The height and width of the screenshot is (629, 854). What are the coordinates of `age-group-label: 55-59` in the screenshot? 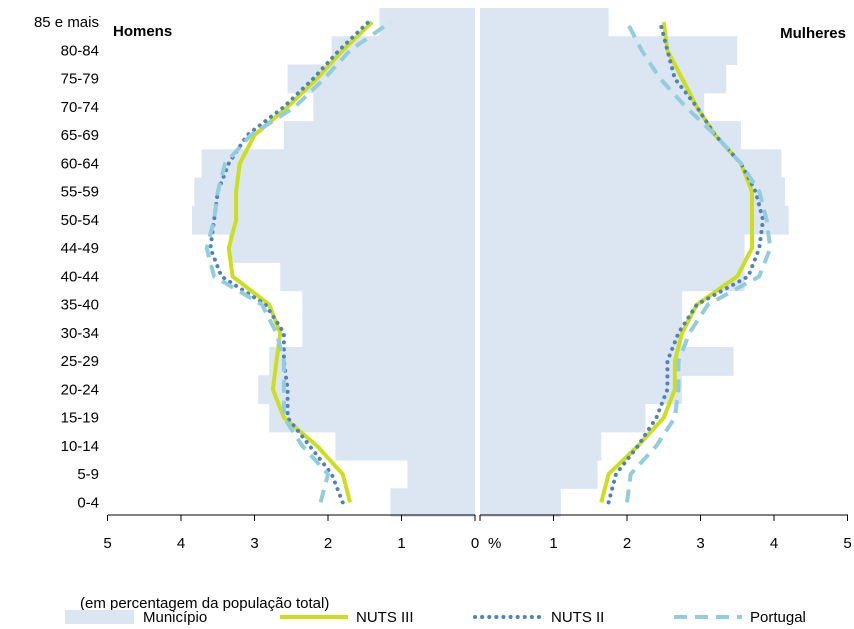 It's located at (80, 192).